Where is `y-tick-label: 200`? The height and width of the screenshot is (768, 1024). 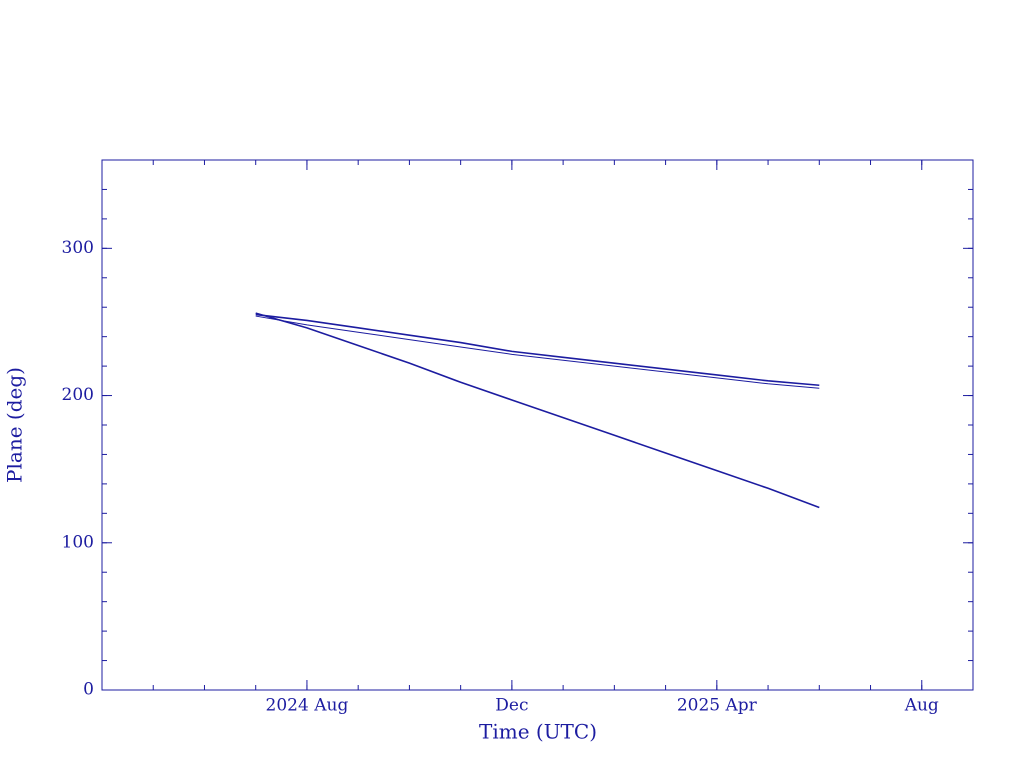
y-tick-label: 200 is located at coordinates (78, 395).